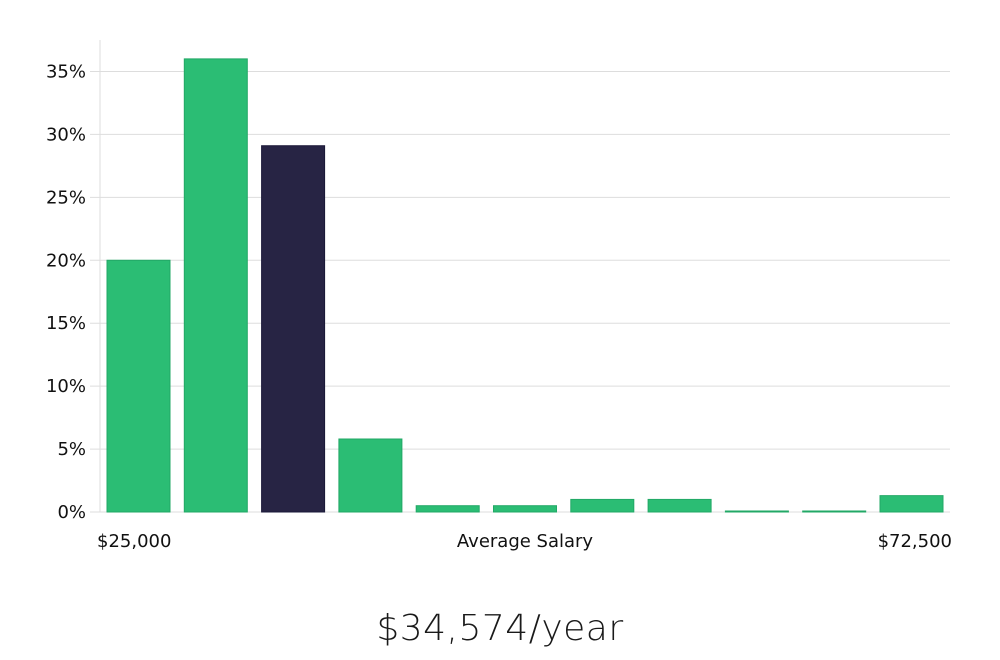  What do you see at coordinates (915, 541) in the screenshot?
I see `x-axis-end-label: $72,500` at bounding box center [915, 541].